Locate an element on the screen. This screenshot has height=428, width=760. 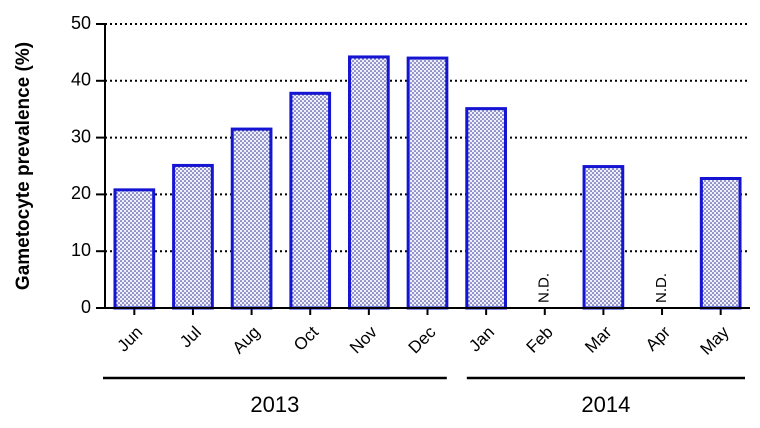
x-tick-label: Aug is located at coordinates (246, 340).